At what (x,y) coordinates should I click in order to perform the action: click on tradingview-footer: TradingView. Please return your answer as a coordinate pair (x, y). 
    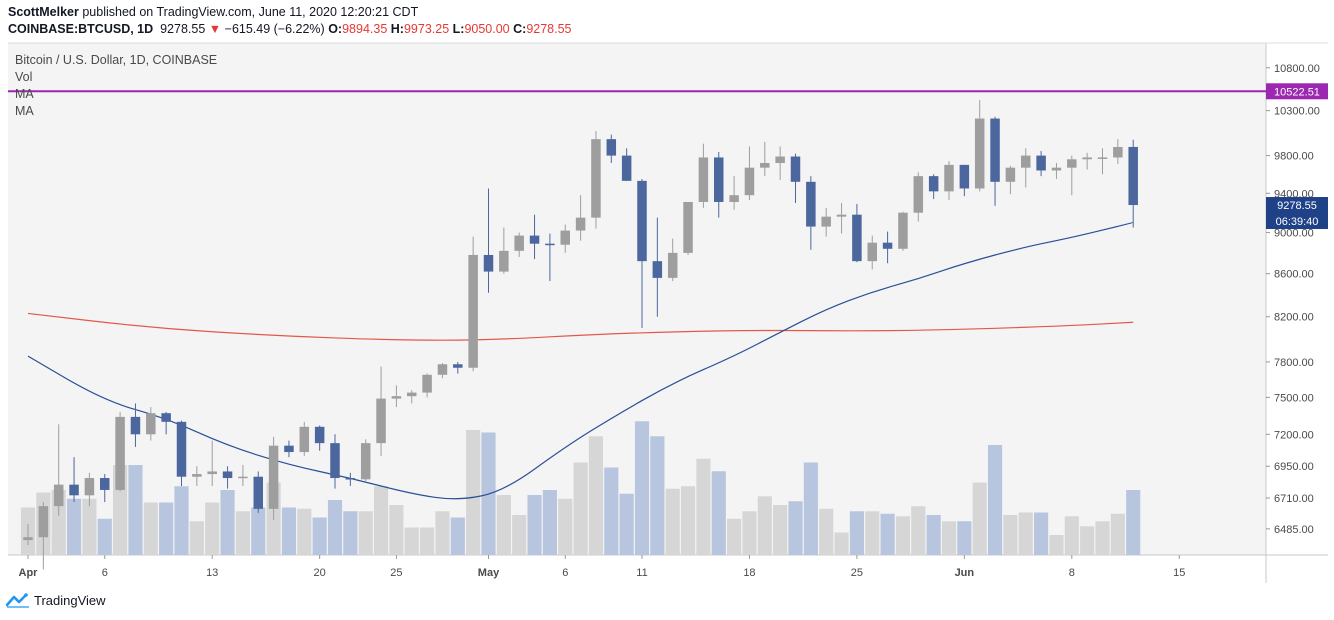
    Looking at the image, I should click on (56, 600).